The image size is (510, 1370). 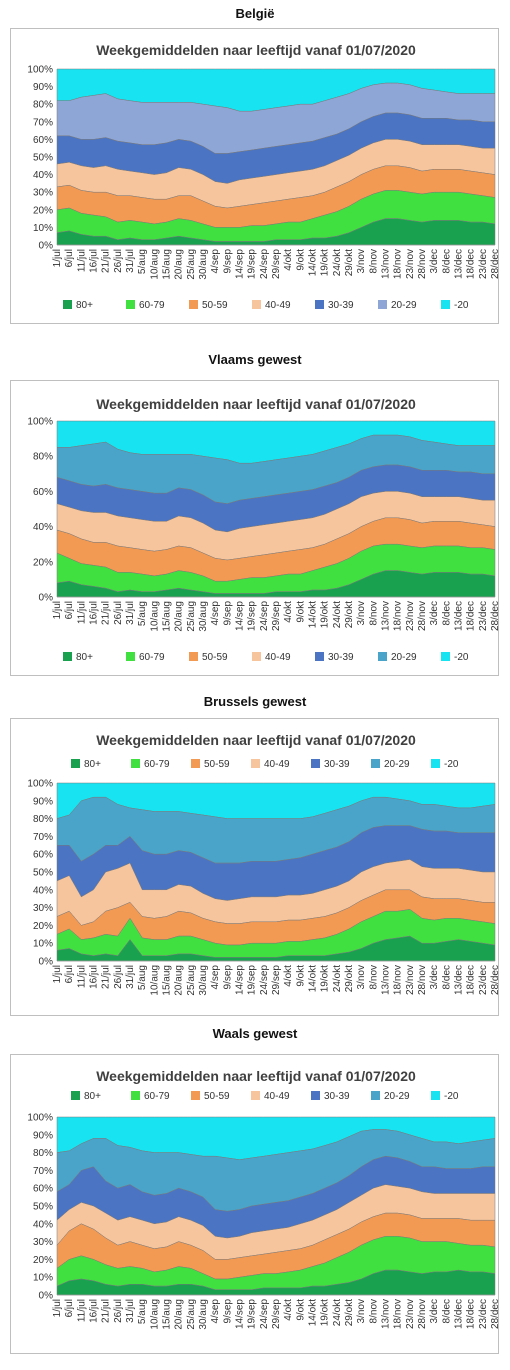 What do you see at coordinates (157, 764) in the screenshot?
I see `legend-label: 60-79` at bounding box center [157, 764].